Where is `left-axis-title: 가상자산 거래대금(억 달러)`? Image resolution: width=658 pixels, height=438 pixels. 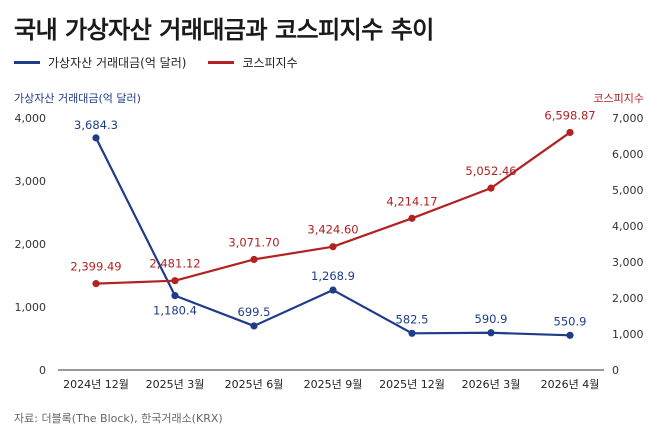
left-axis-title: 가상자산 거래대금(억 달러) is located at coordinates (77, 98).